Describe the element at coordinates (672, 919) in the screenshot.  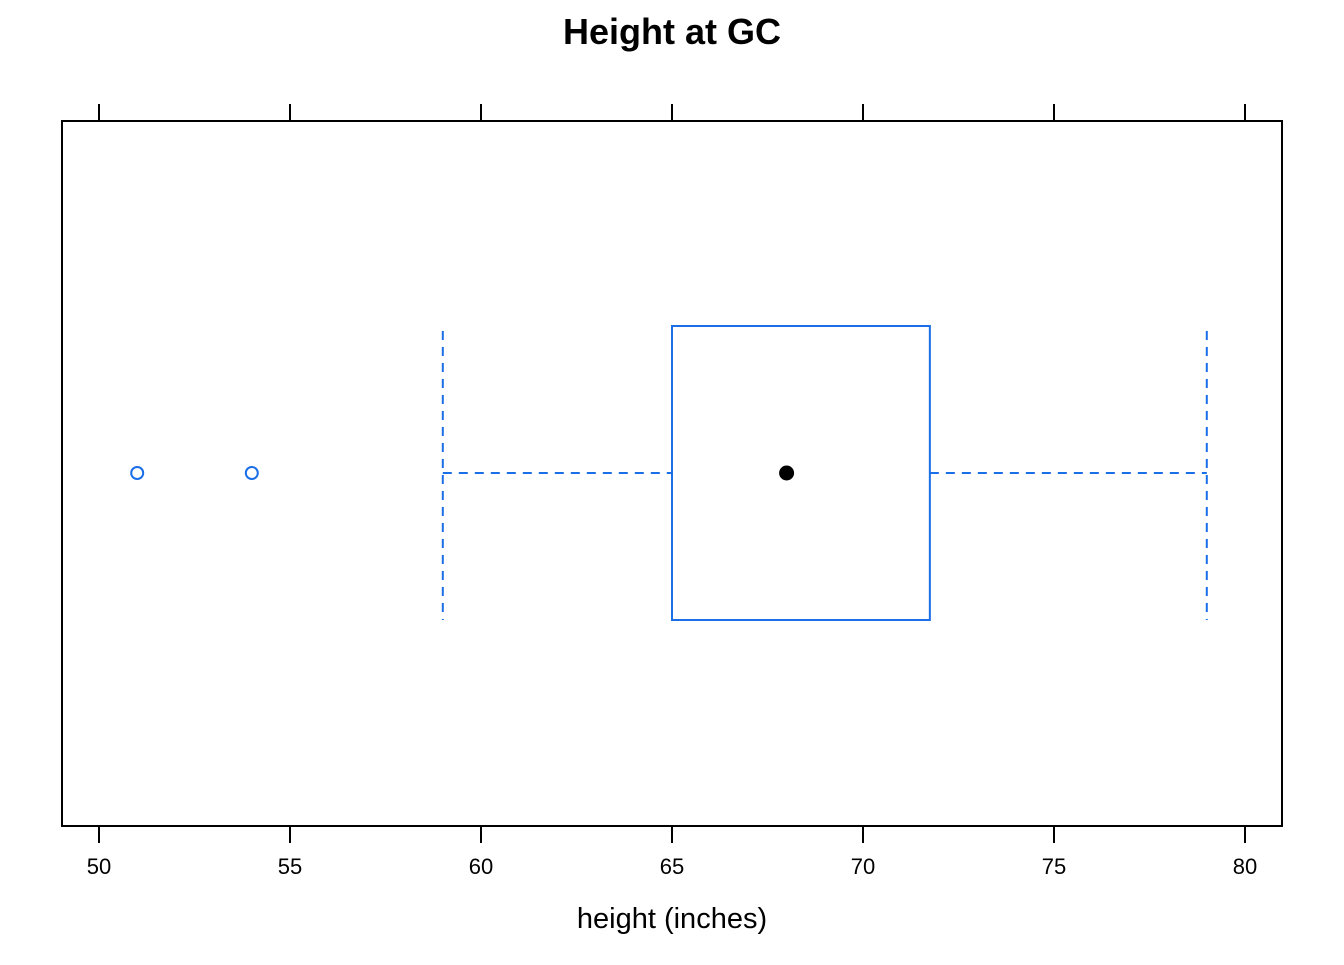
I see `x-axis-label: height (inches)` at that location.